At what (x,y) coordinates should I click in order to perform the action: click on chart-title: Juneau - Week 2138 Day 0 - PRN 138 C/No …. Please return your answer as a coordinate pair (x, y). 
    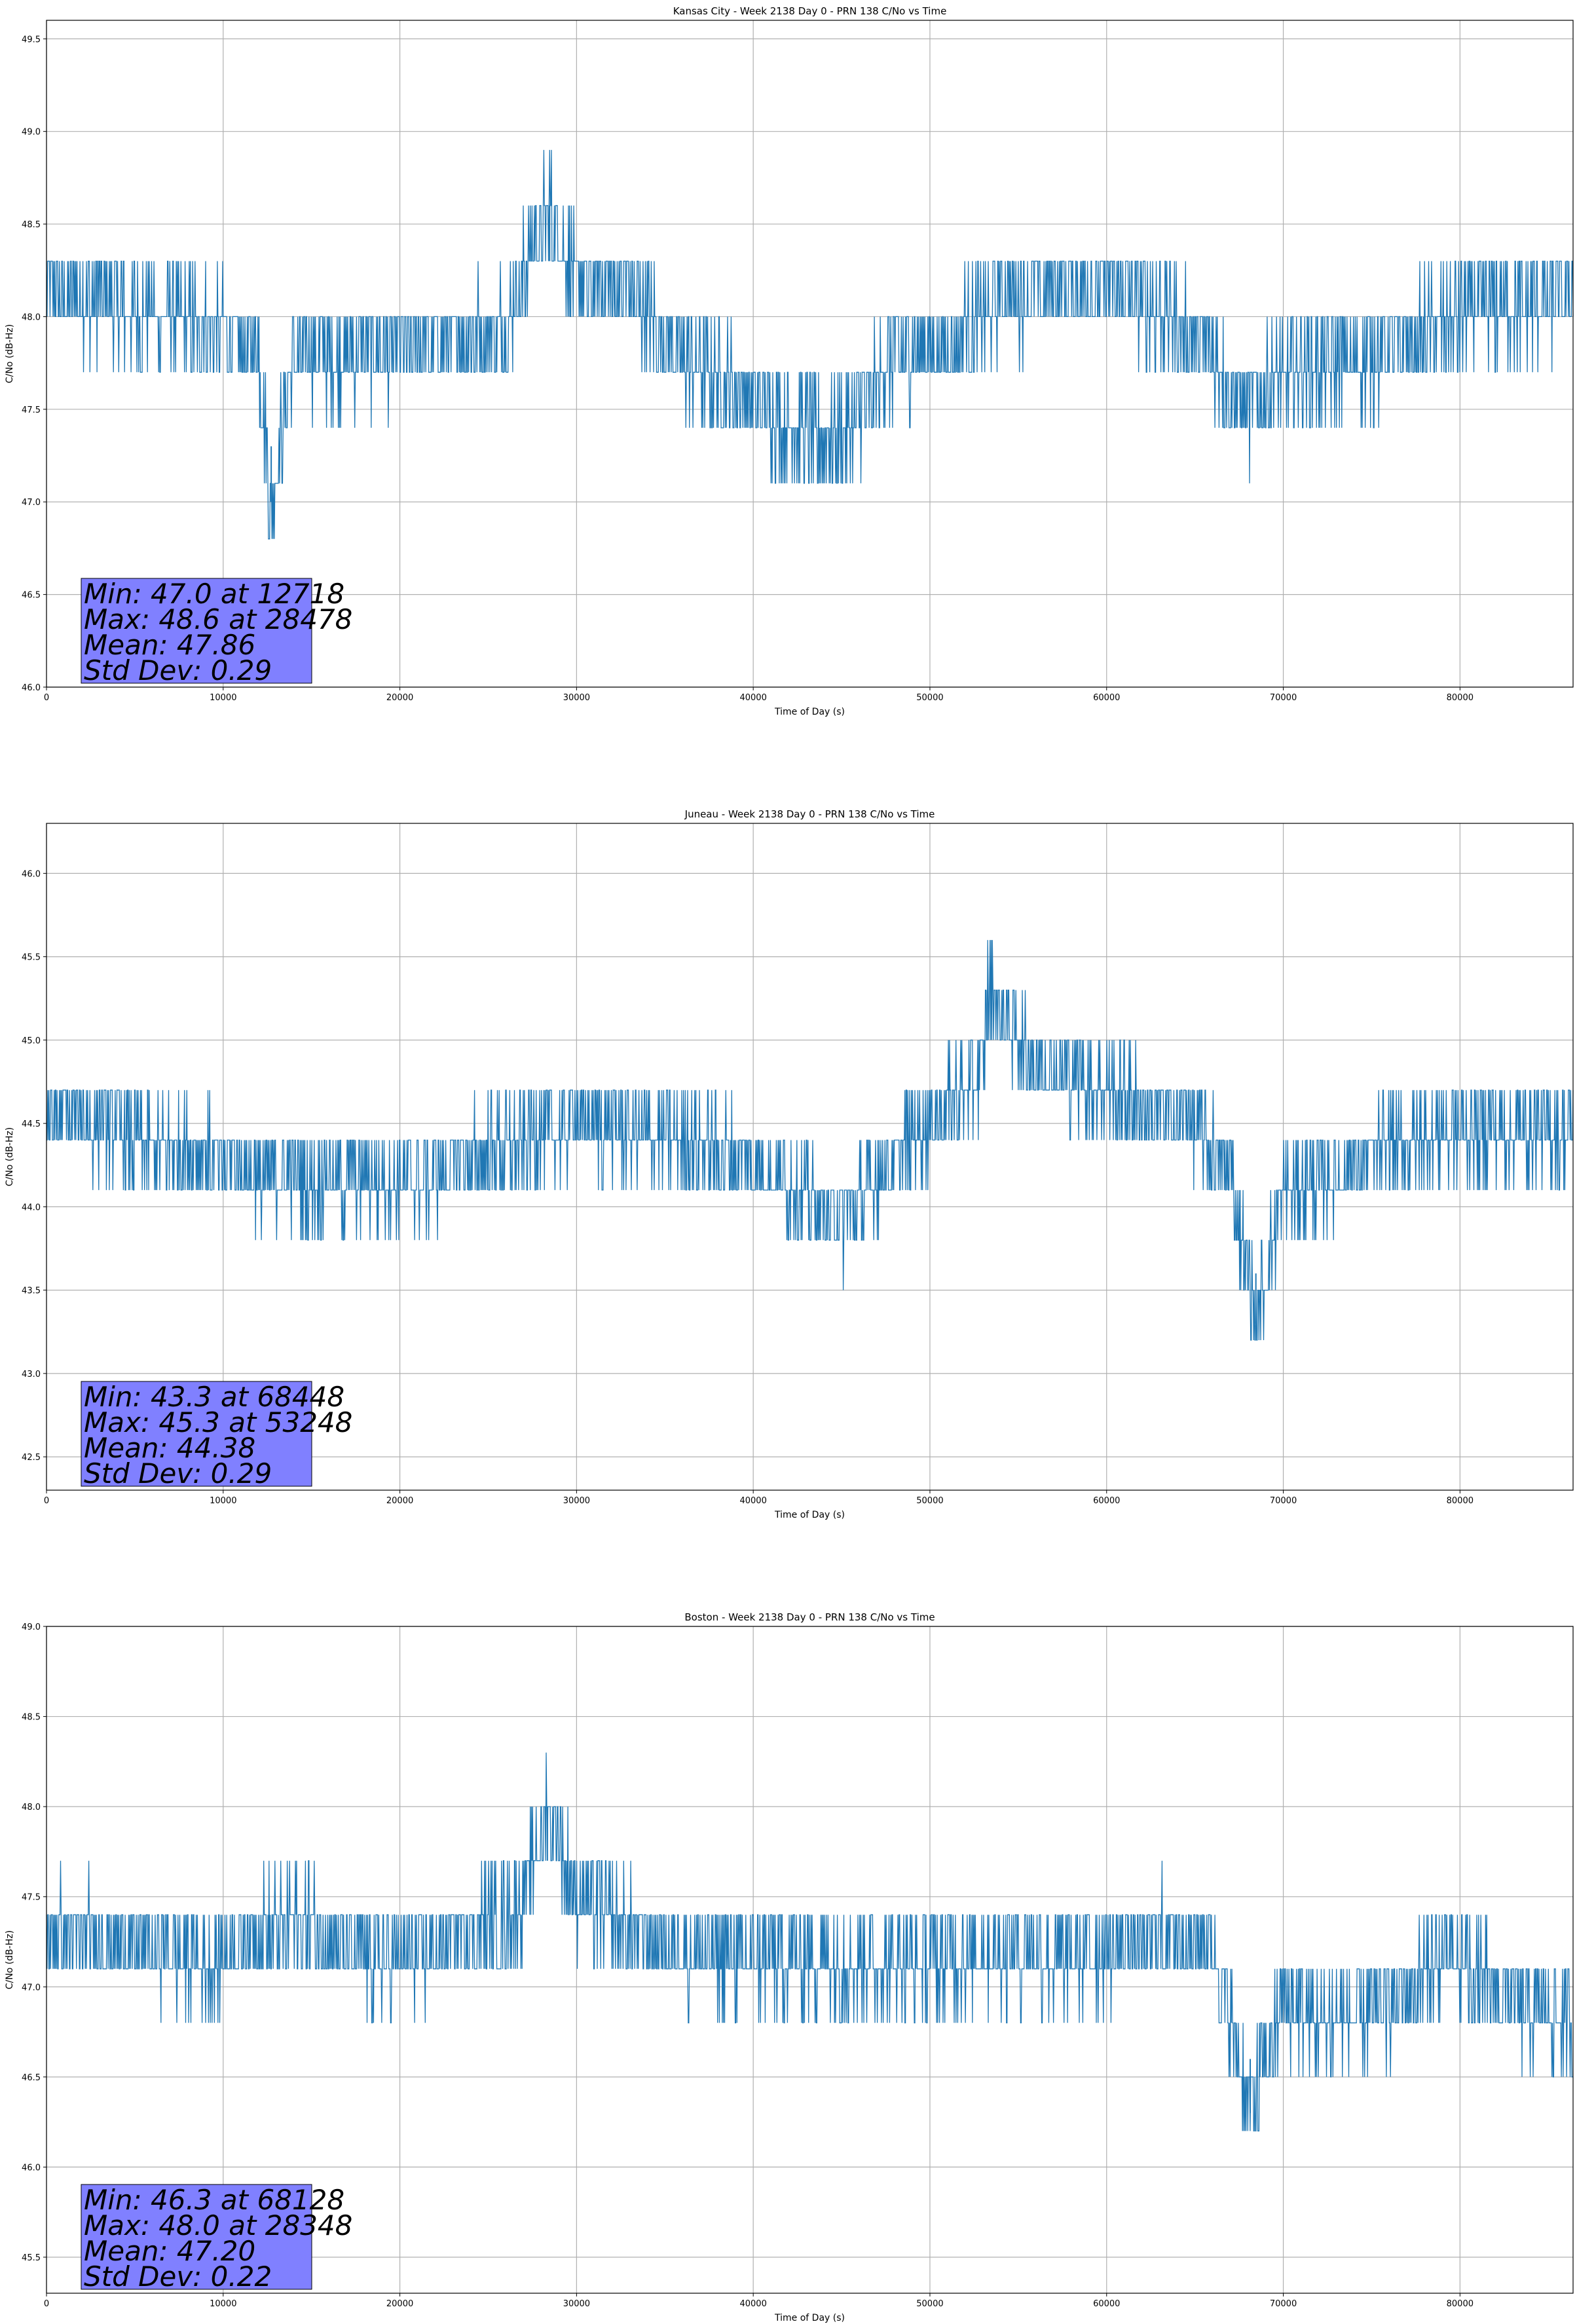
    Looking at the image, I should click on (809, 814).